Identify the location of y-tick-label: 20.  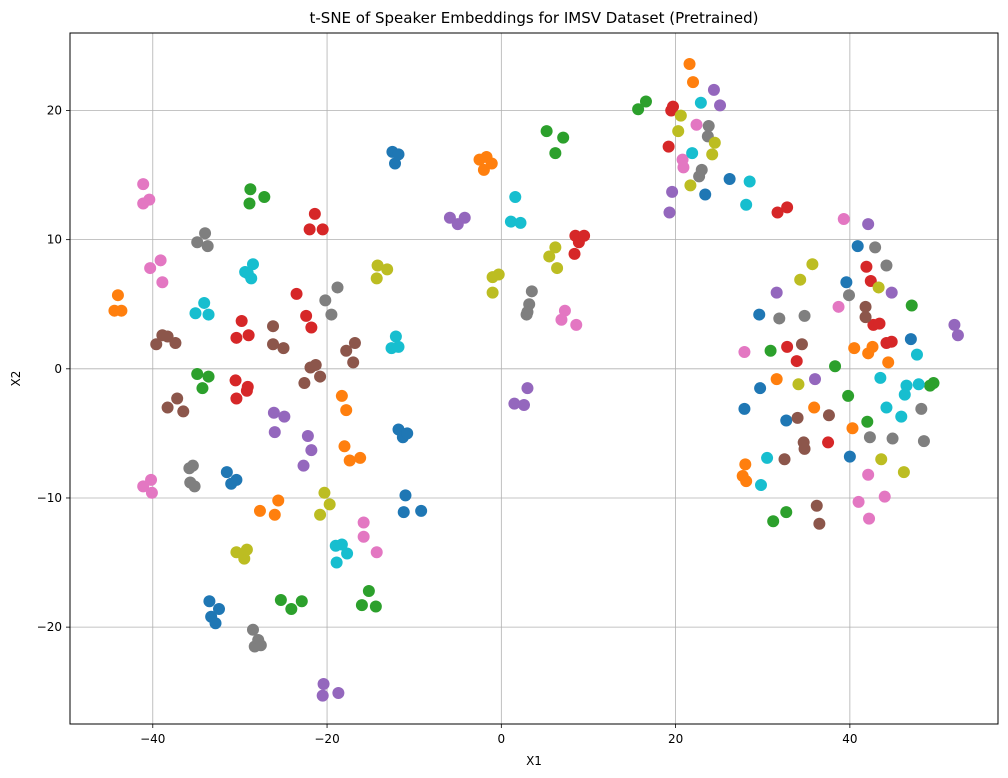
(54, 110).